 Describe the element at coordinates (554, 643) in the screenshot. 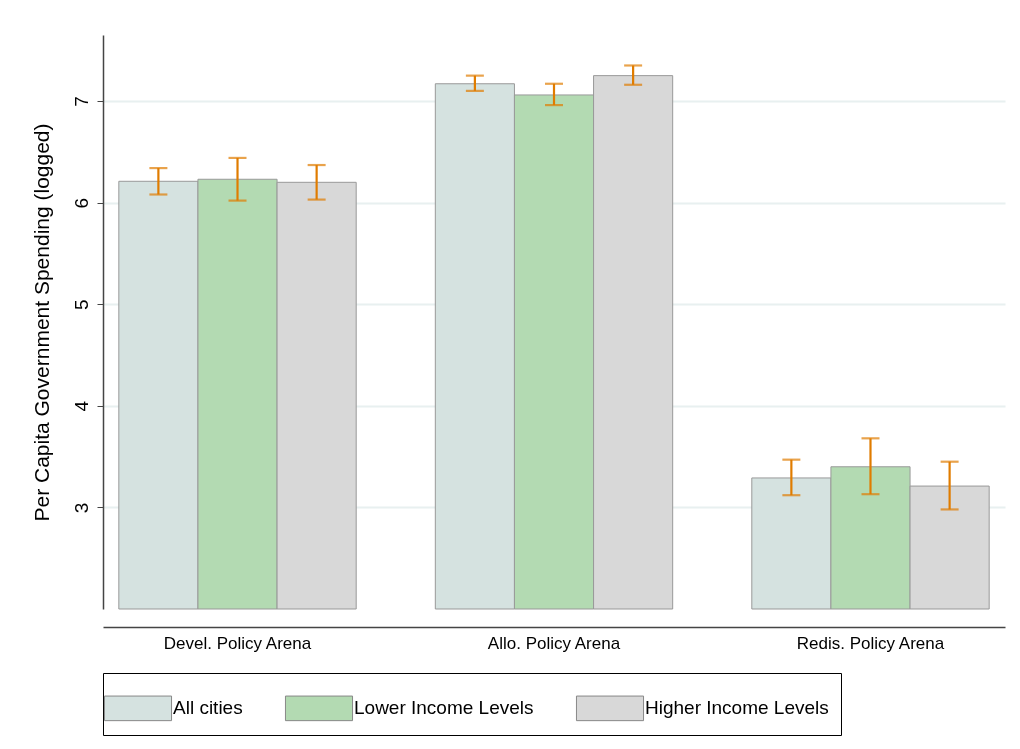

I see `x-tick-label: Allo. Policy Arena` at that location.